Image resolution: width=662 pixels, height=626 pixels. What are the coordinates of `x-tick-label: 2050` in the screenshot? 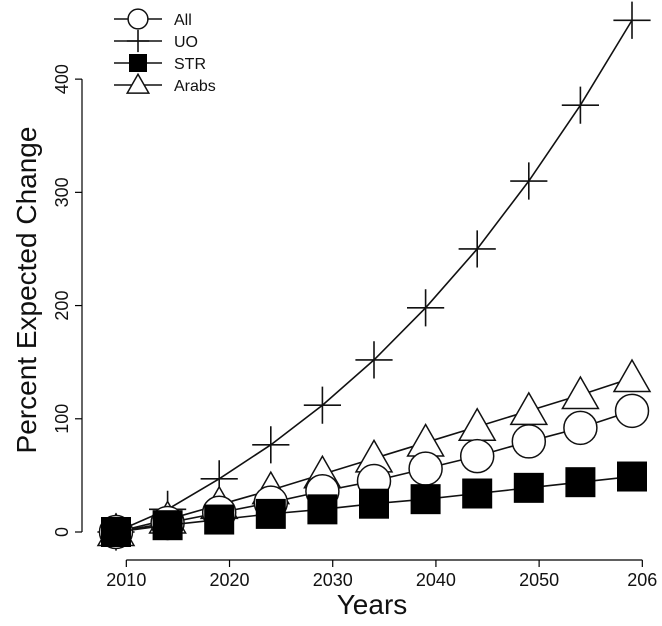 It's located at (539, 580).